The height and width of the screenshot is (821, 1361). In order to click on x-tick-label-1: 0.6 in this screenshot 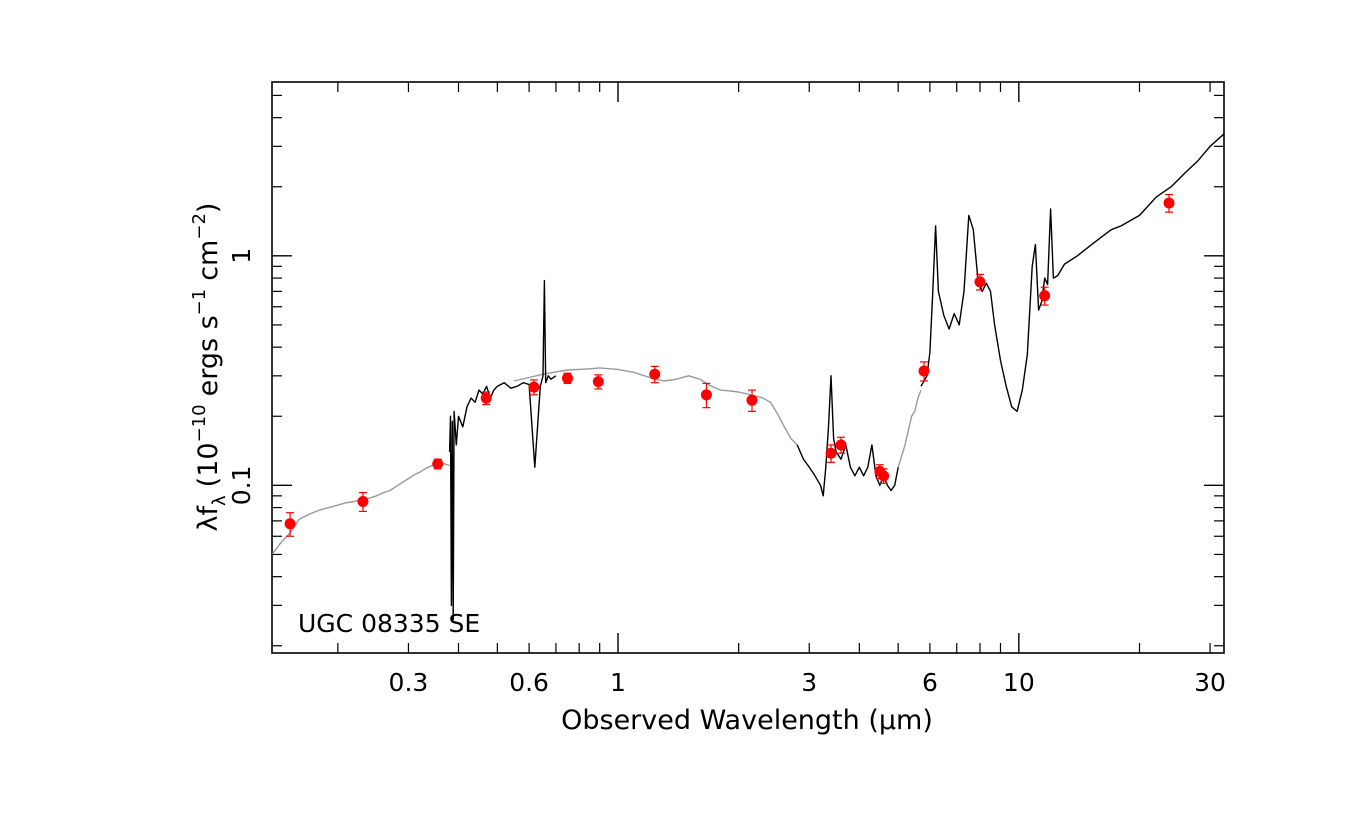, I will do `click(529, 682)`.